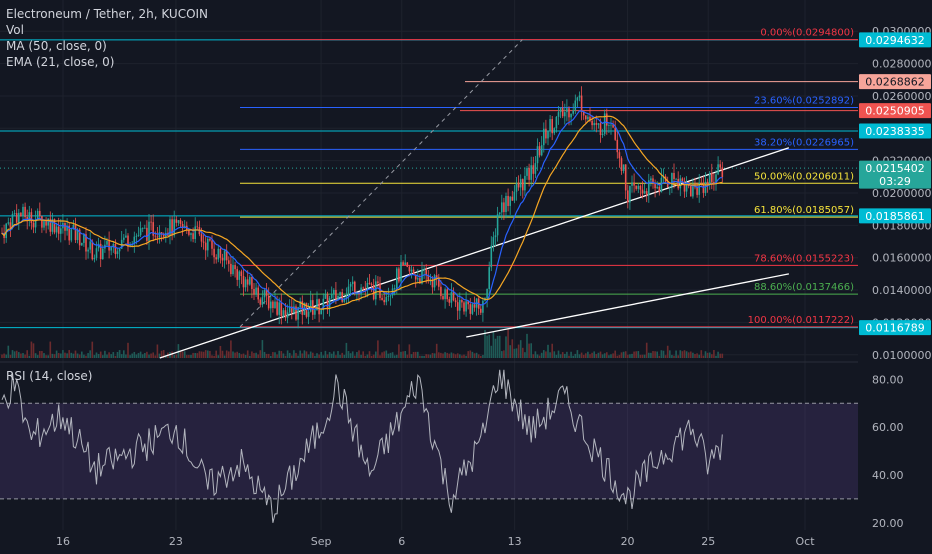  Describe the element at coordinates (804, 142) in the screenshot. I see `fib-label-2: 38.20%(0.0226965)` at that location.